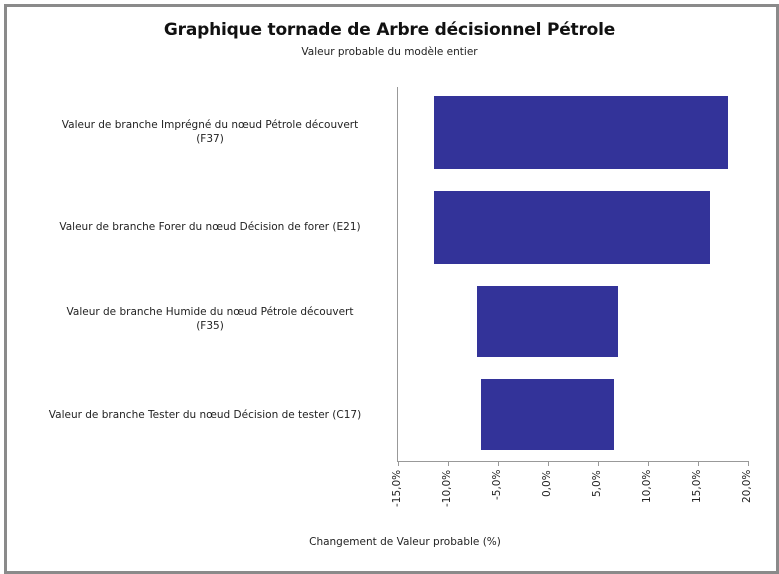 The image size is (779, 574). Describe the element at coordinates (210, 139) in the screenshot. I see `category-label-line: (F37)` at that location.